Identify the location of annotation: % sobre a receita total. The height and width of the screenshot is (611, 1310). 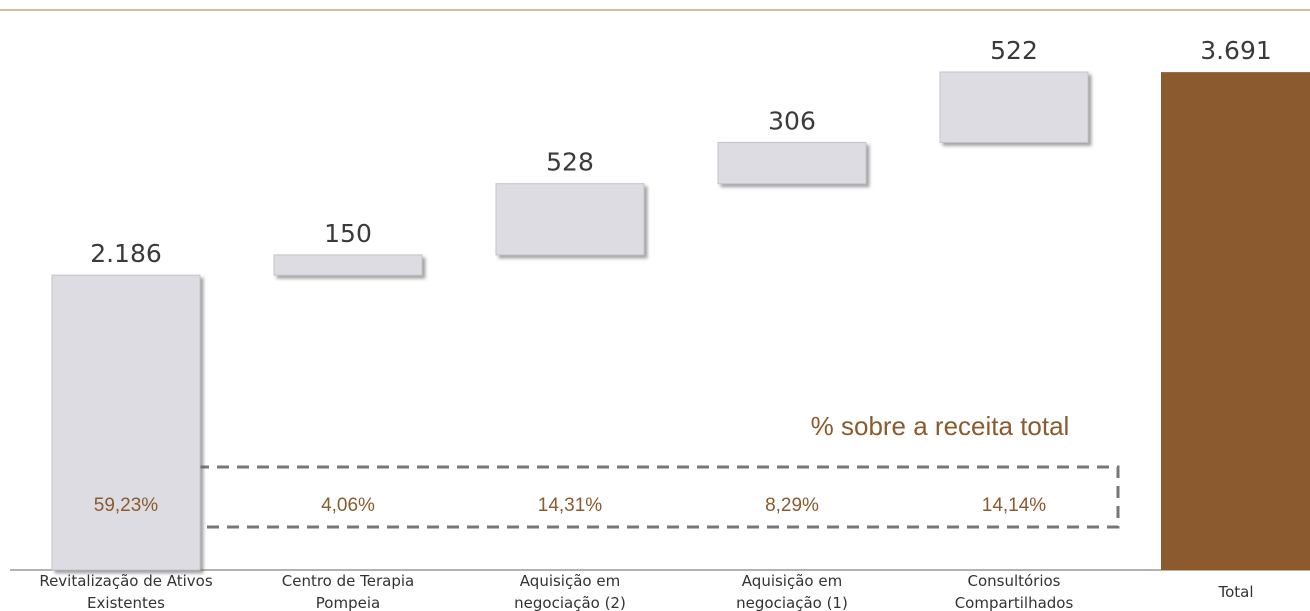
(940, 426).